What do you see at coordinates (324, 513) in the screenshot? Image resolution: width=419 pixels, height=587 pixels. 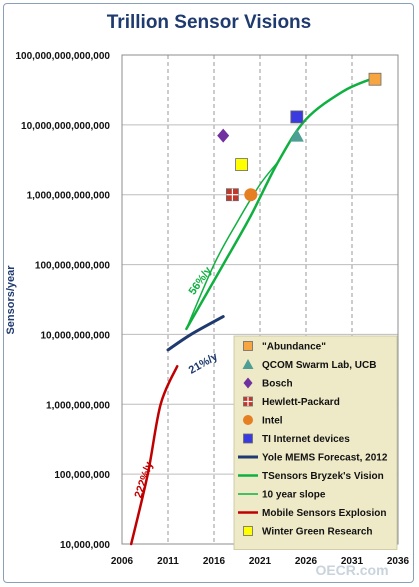 I see `legend-label: Mobile Sensors Explosion` at bounding box center [324, 513].